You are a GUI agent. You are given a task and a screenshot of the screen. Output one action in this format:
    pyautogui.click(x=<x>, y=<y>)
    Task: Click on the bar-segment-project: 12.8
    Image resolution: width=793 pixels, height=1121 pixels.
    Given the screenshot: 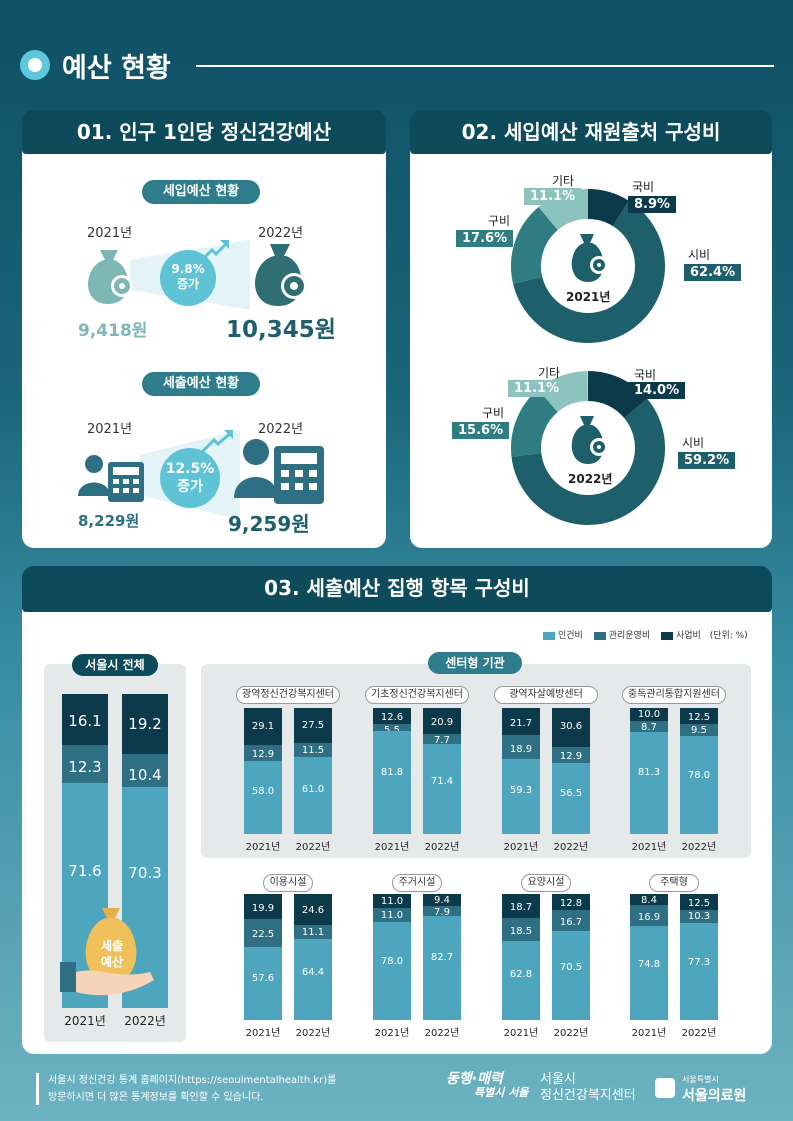 What is the action you would take?
    pyautogui.click(x=571, y=902)
    